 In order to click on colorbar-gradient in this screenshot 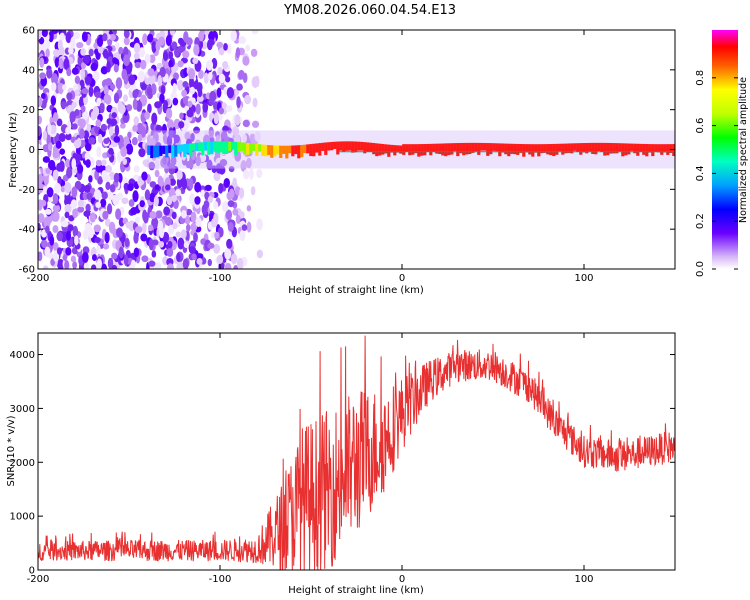, I will do `click(725, 149)`.